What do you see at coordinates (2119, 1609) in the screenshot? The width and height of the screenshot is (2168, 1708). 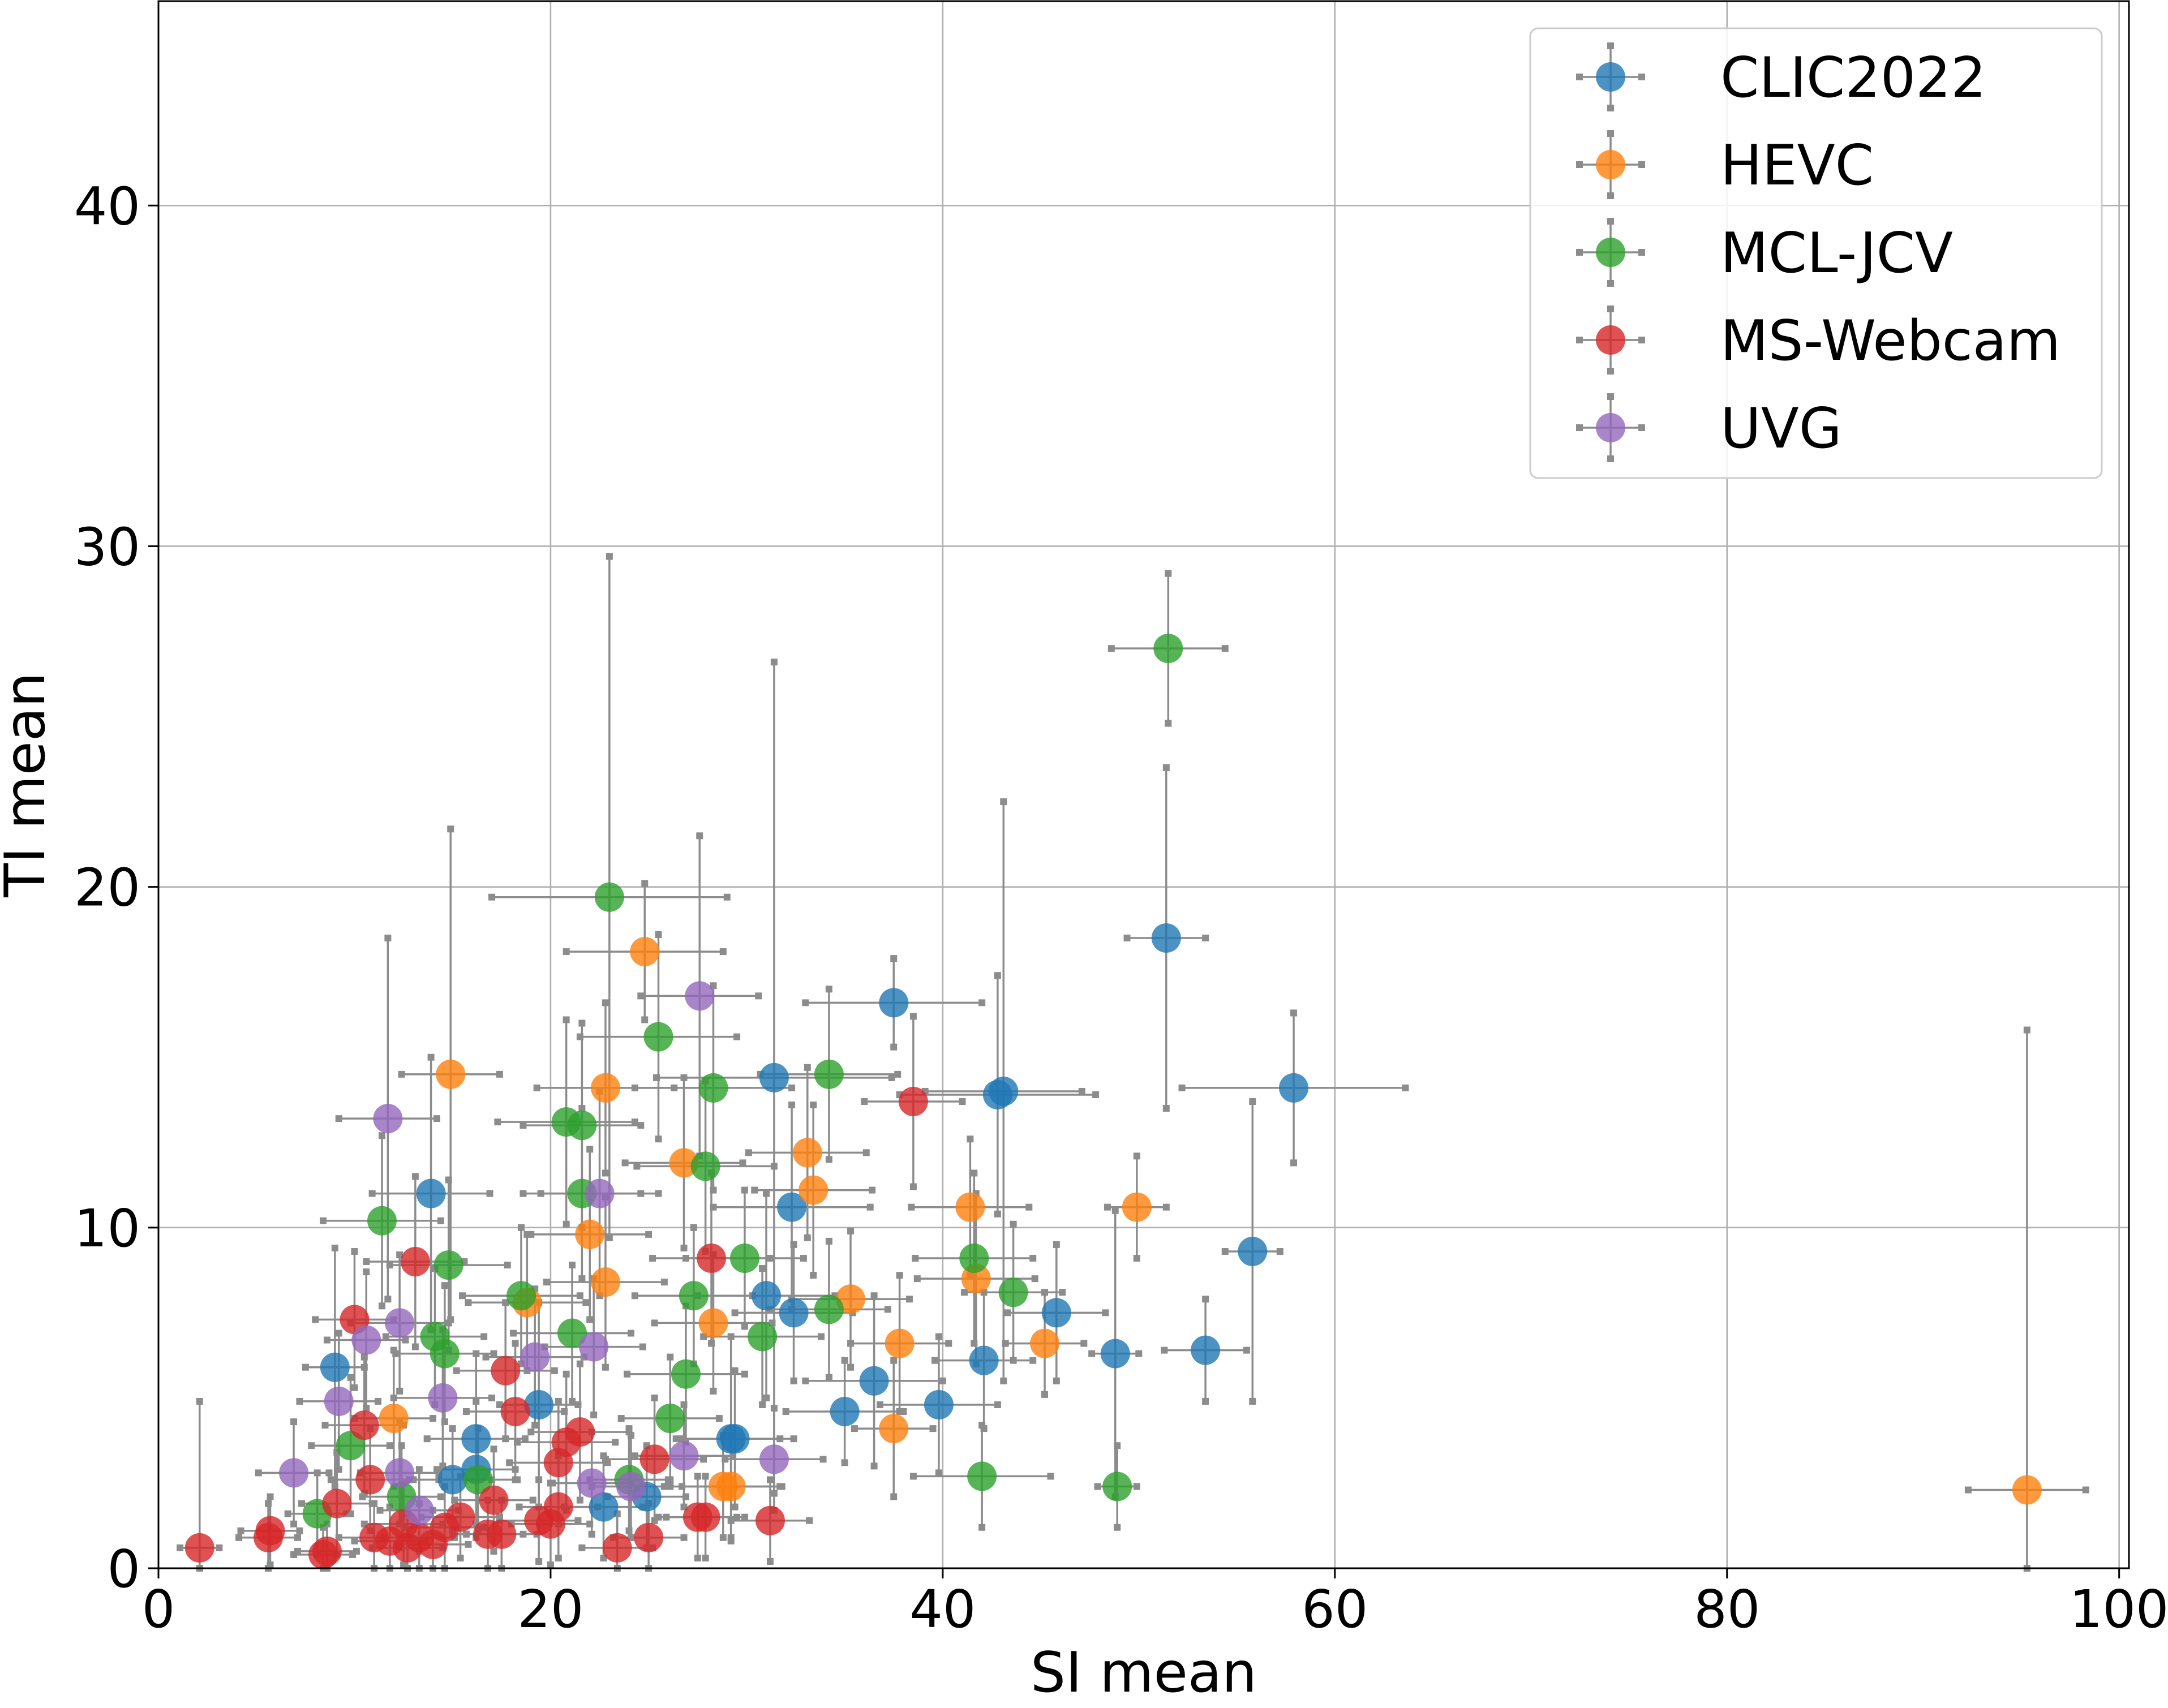 I see `x-tick-label: 100` at bounding box center [2119, 1609].